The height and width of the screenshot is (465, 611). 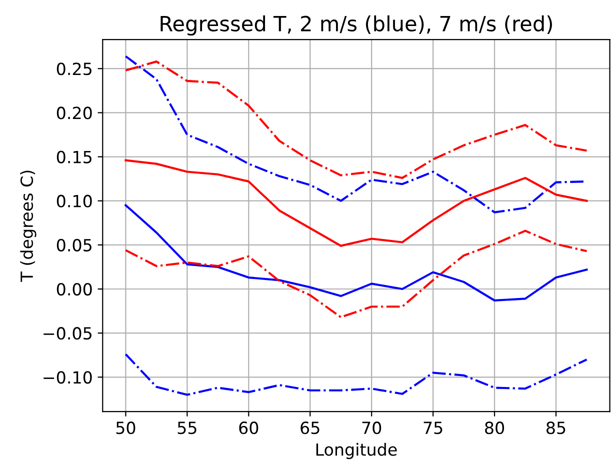 I want to click on x-tick-label: 55, so click(x=187, y=428).